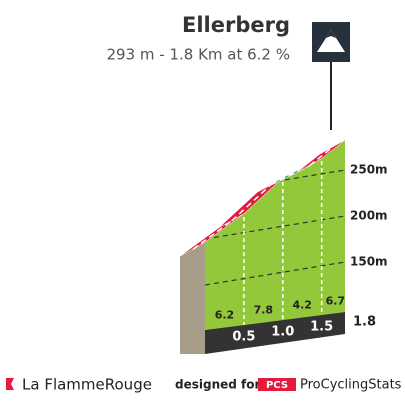 Image resolution: width=405 pixels, height=402 pixels. What do you see at coordinates (10, 384) in the screenshot?
I see `brand-logo` at bounding box center [10, 384].